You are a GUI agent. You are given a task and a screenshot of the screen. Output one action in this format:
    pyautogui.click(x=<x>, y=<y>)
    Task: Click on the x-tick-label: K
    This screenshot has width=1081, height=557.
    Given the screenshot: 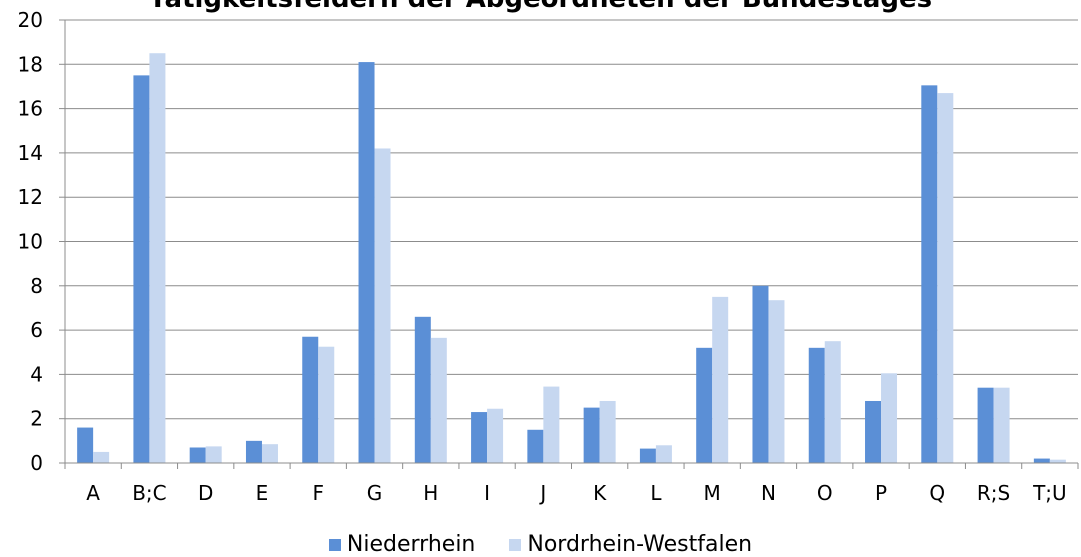 What is the action you would take?
    pyautogui.click(x=600, y=493)
    